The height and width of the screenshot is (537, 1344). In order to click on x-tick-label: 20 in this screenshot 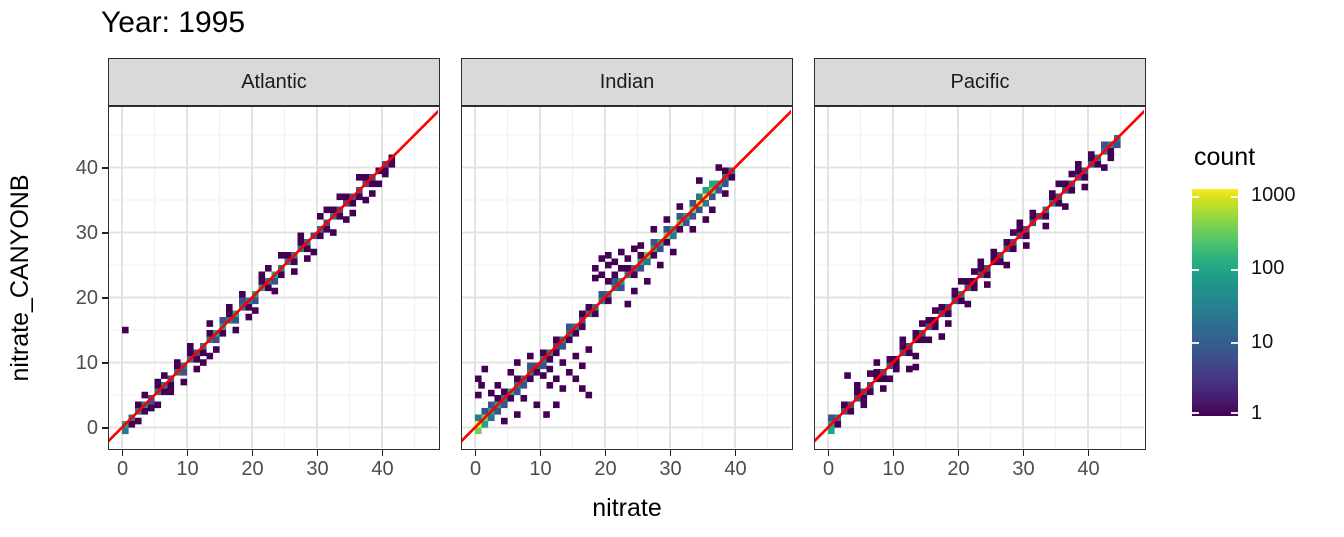, I will do `click(958, 469)`.